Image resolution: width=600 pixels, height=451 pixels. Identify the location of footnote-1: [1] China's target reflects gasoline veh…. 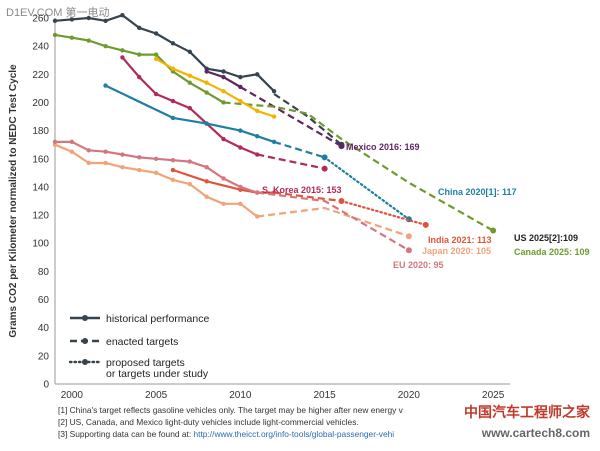
(230, 410).